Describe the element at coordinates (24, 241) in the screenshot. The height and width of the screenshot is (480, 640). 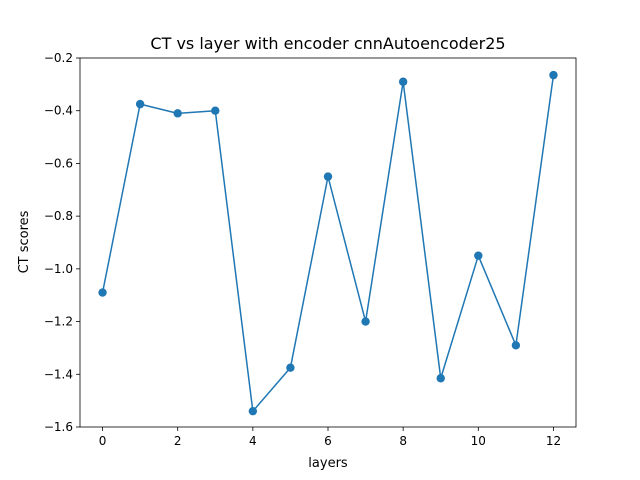
I see `y-axis-label: CT scores` at that location.